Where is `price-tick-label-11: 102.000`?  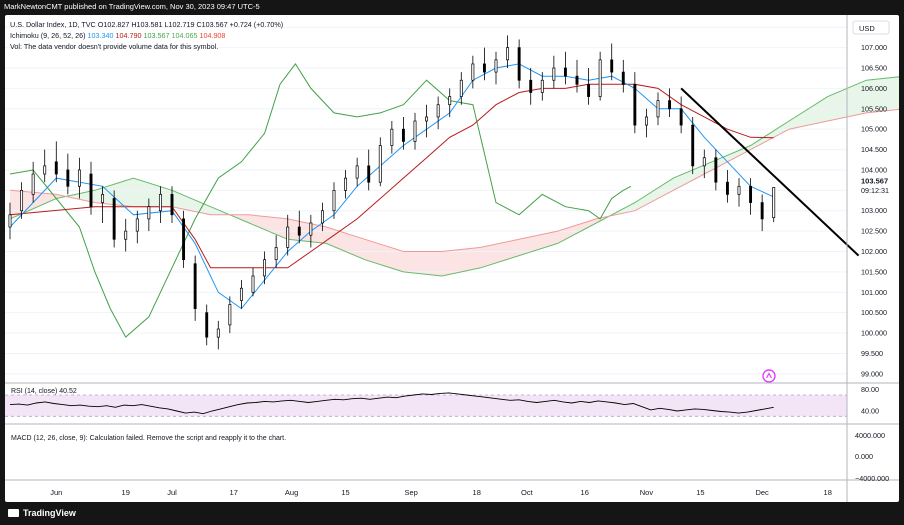 price-tick-label-11: 102.000 is located at coordinates (874, 251).